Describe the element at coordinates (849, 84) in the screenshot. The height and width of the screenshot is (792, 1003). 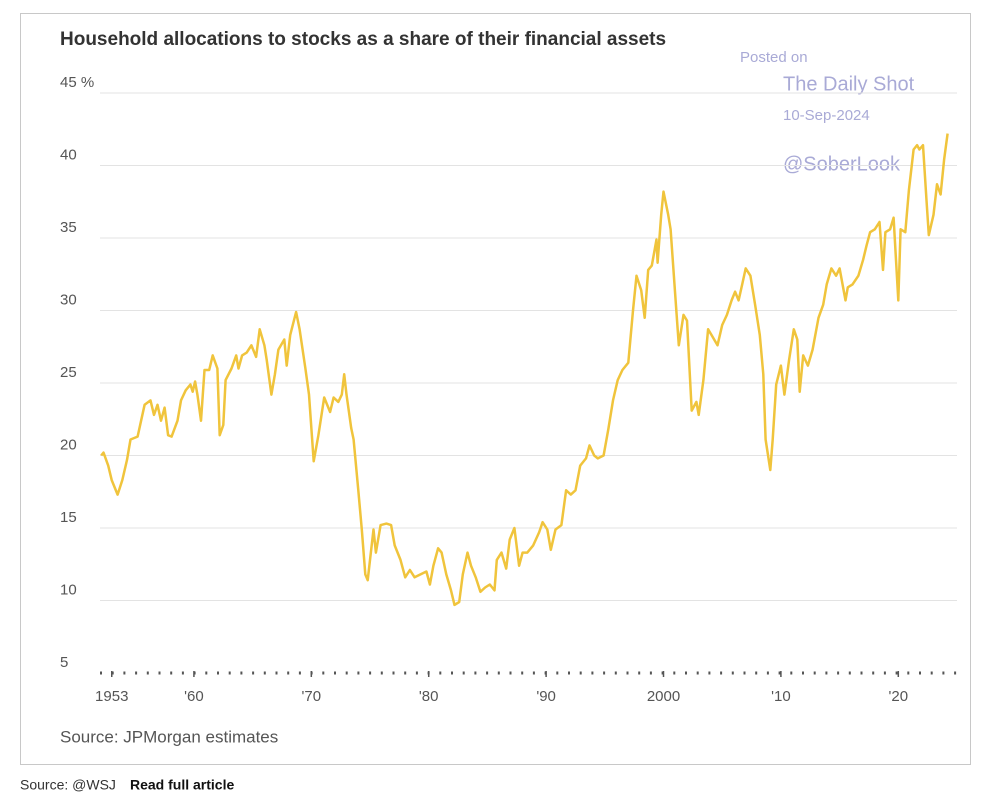
I see `watermark: The Daily Shot` at that location.